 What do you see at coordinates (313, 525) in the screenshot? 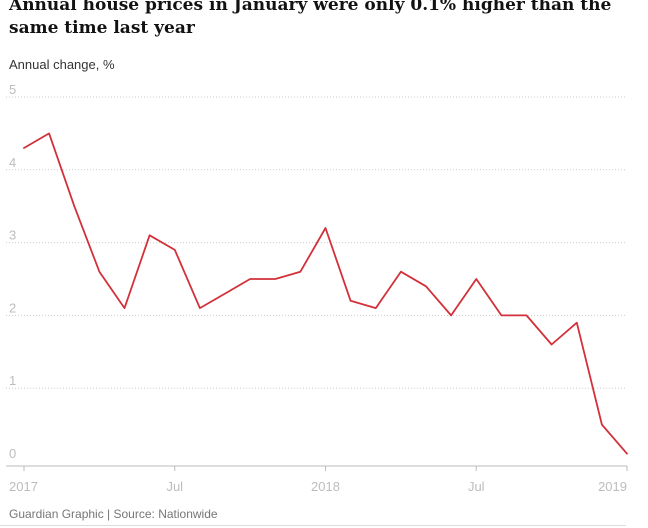
I see `bottom-divider` at bounding box center [313, 525].